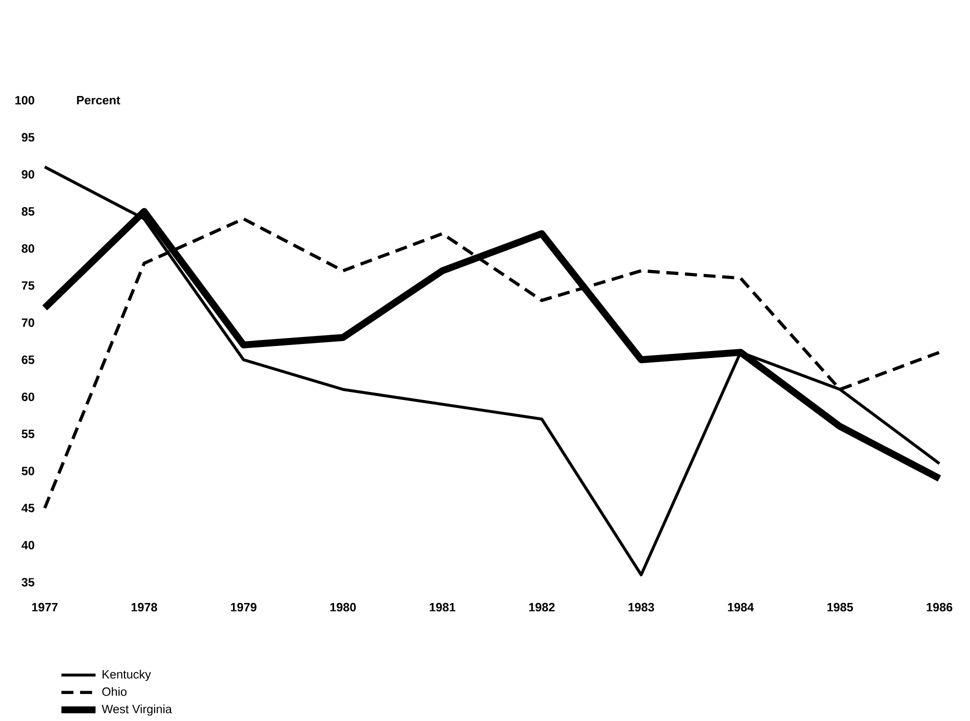  What do you see at coordinates (28, 286) in the screenshot?
I see `y-tick-label: 75` at bounding box center [28, 286].